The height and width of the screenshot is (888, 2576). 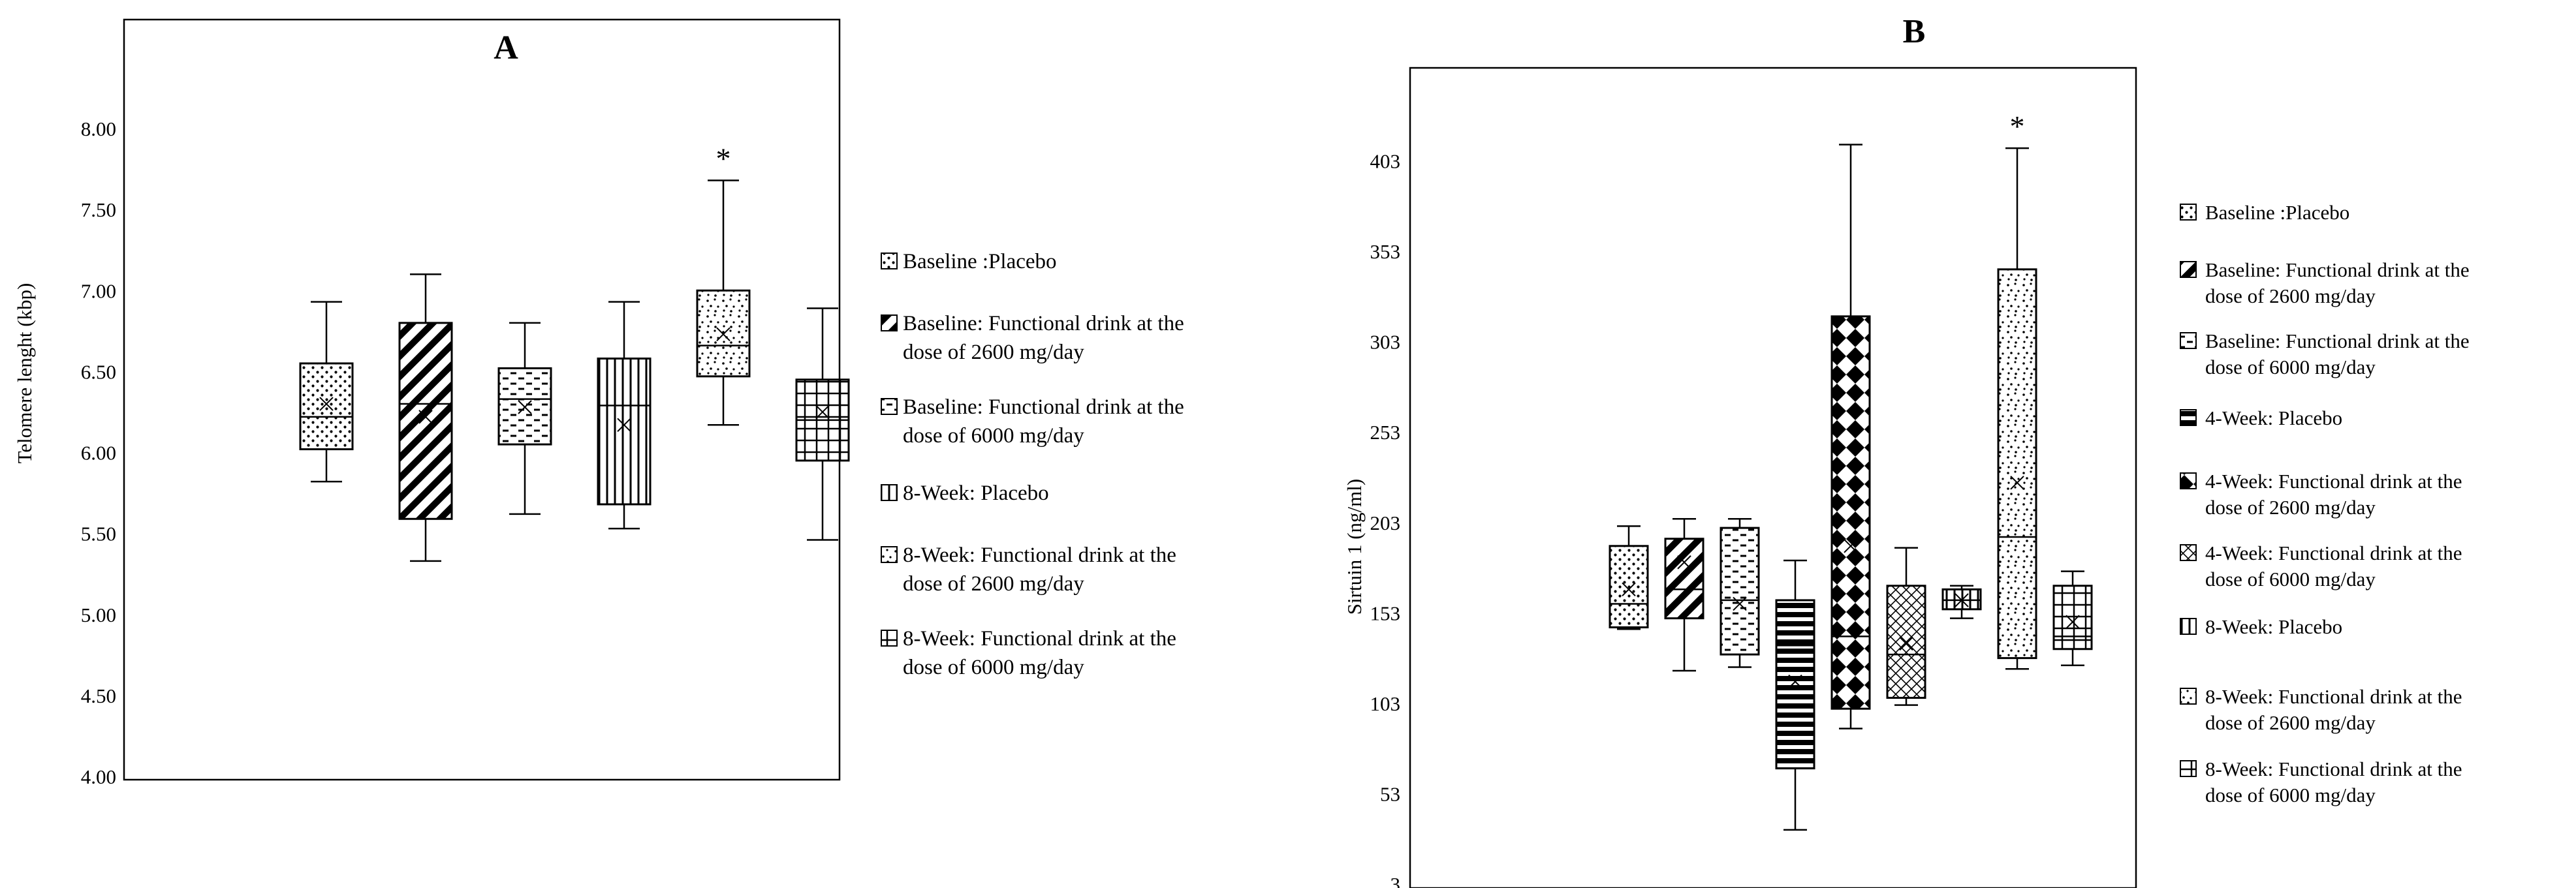 I want to click on legend-item-4: 4-Week: Placebo, so click(x=2261, y=417).